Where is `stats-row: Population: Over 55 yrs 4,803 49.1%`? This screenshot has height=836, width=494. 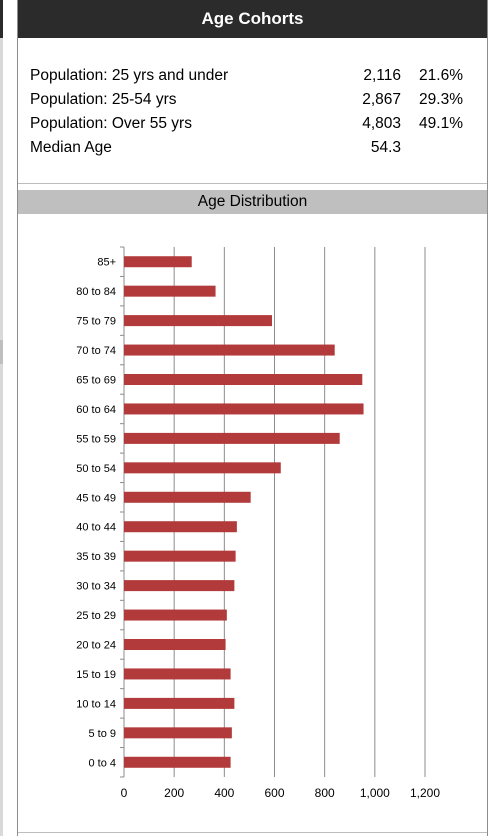
stats-row: Population: Over 55 yrs 4,803 49.1% is located at coordinates (252, 124).